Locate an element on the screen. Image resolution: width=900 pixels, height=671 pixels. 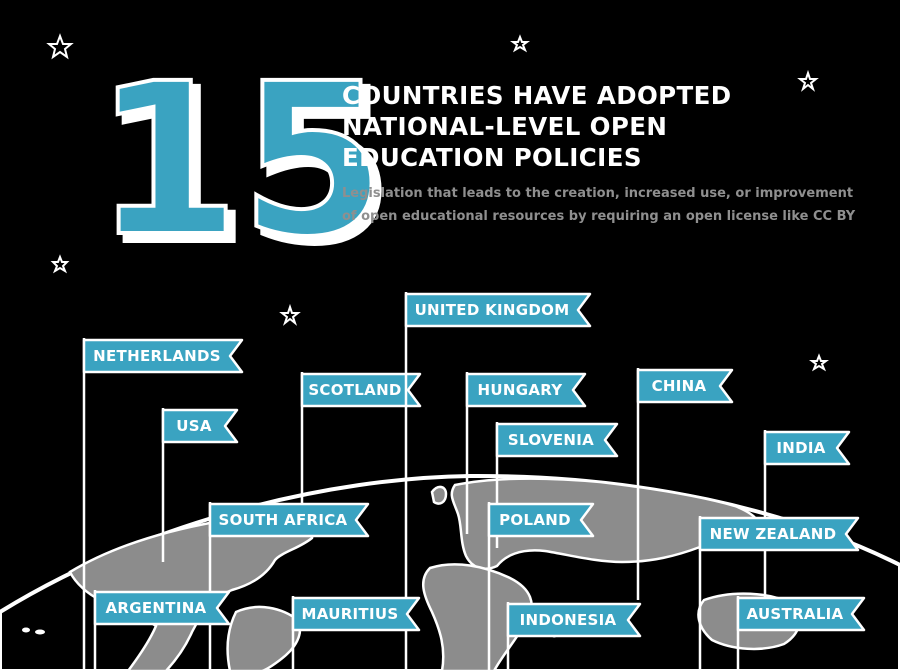
flag-label: USA is located at coordinates (194, 426).